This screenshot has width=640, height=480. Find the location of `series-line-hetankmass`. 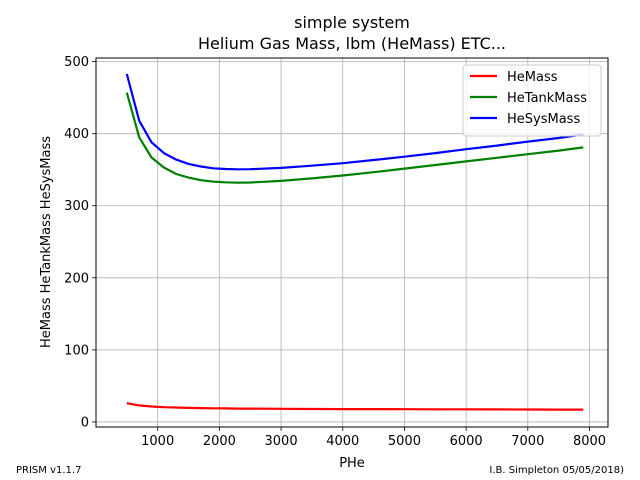

series-line-hetankmass is located at coordinates (354, 138).